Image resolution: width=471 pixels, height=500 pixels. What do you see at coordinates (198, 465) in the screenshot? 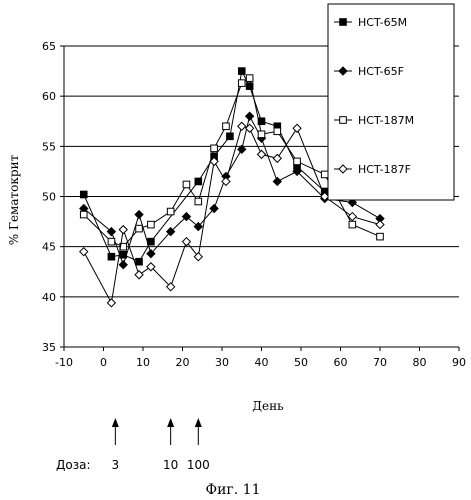
I see `dose-value: 100` at bounding box center [198, 465].